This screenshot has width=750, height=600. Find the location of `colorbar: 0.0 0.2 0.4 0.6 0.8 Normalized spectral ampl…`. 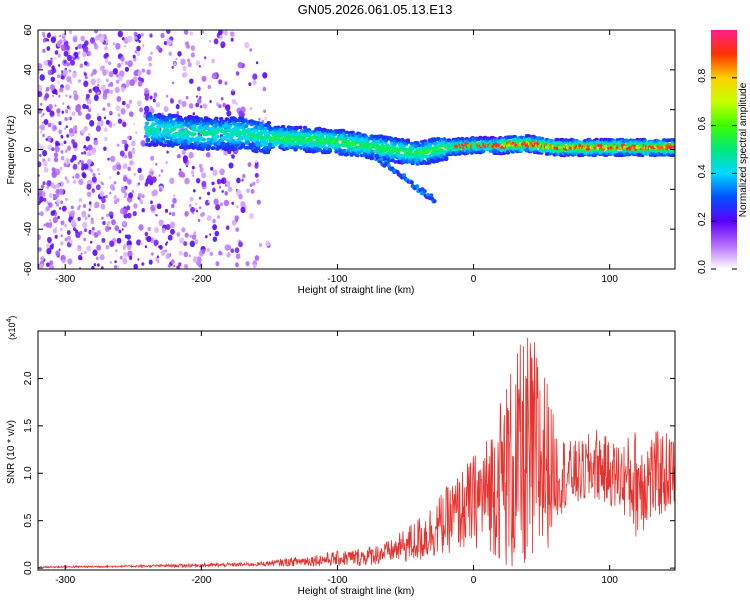

colorbar: 0.0 0.2 0.4 0.6 0.8 Normalized spectral ampl… is located at coordinates (723, 152).